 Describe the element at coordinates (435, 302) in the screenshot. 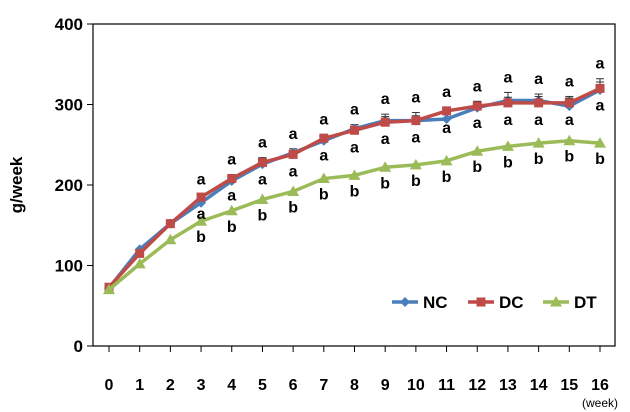

I see `legend-label: NC` at that location.